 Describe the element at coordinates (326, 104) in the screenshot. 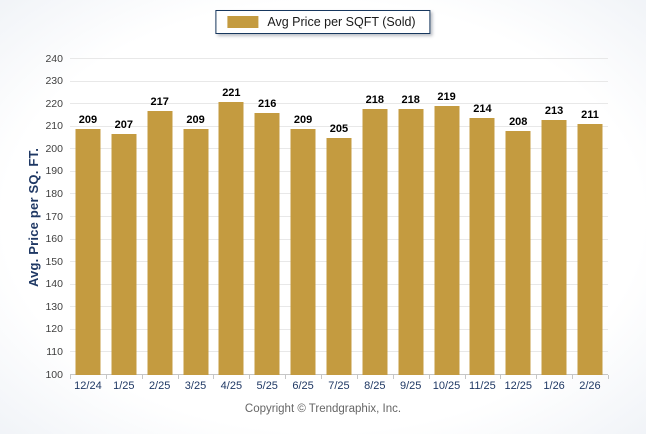

I see `gridline: 220` at that location.